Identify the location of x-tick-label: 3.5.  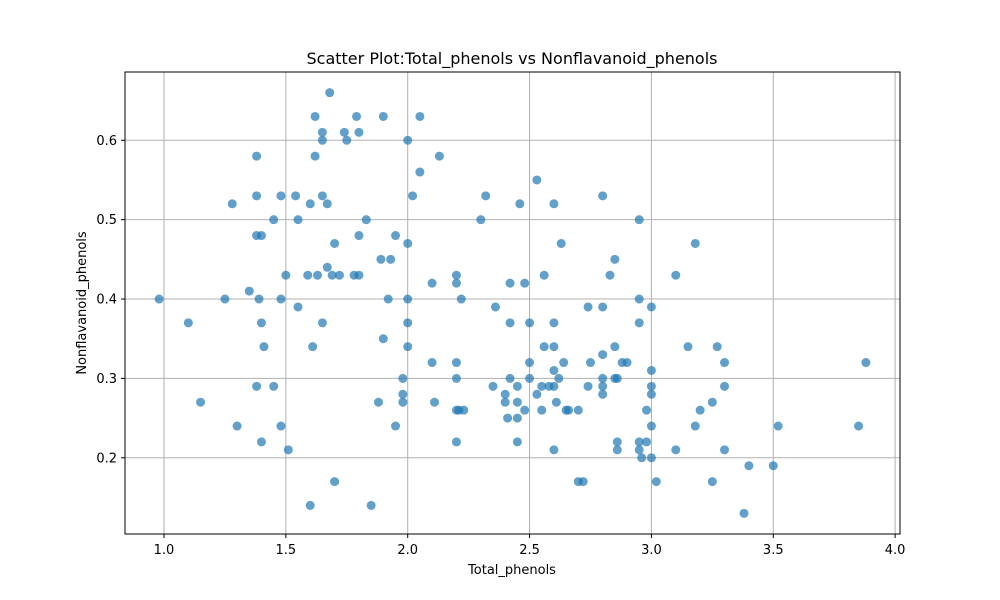
(773, 550).